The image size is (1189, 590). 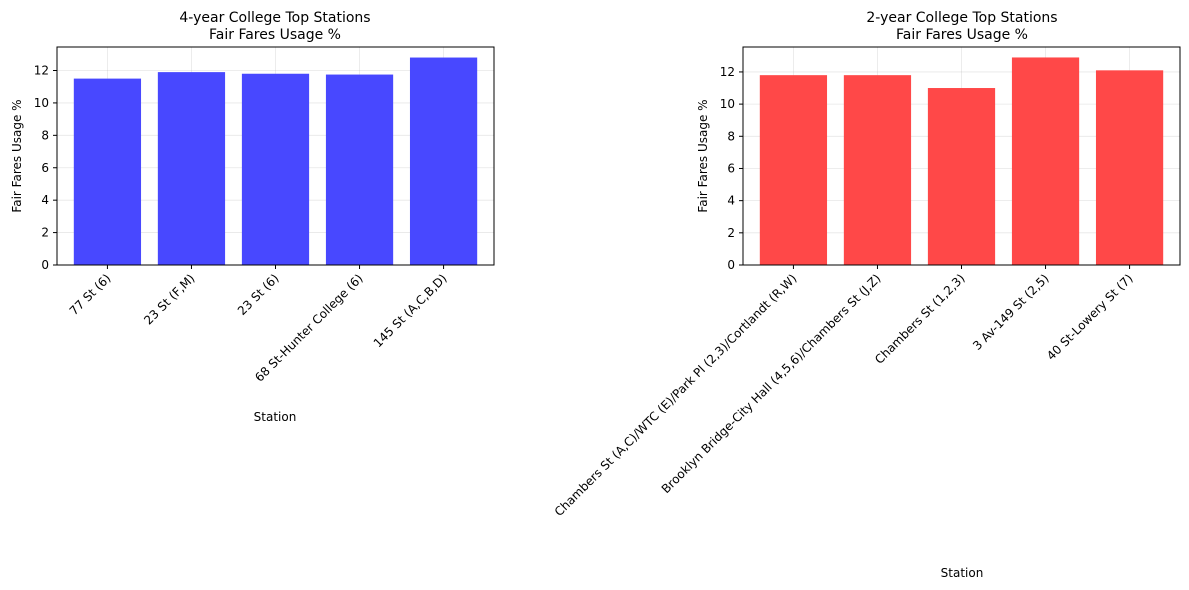 I want to click on chart-title: 2-year College Top Stations, so click(x=961, y=18).